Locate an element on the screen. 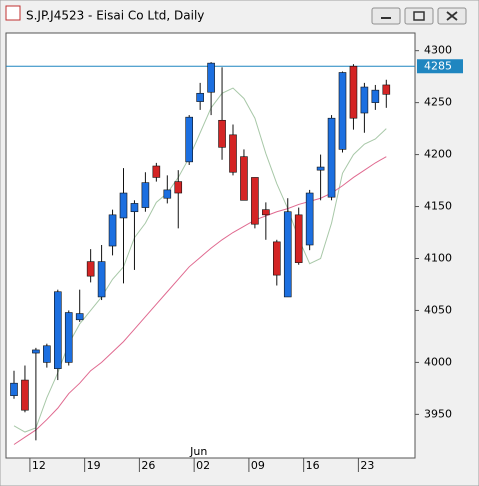 The image size is (479, 486). x-tick-label: 02 is located at coordinates (203, 465).